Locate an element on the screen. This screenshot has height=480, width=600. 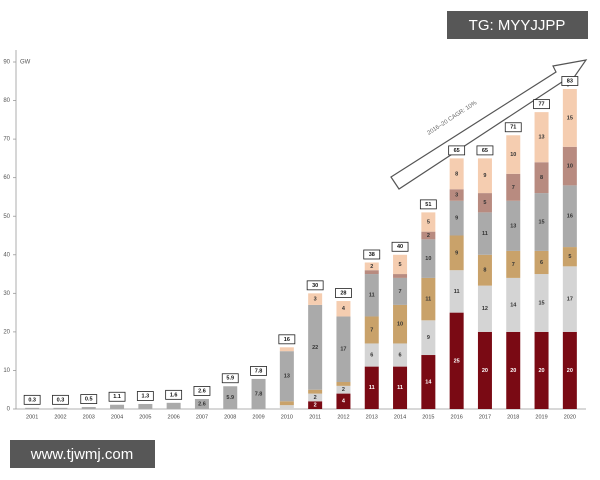
x-tick-label: 2009 is located at coordinates (258, 417).